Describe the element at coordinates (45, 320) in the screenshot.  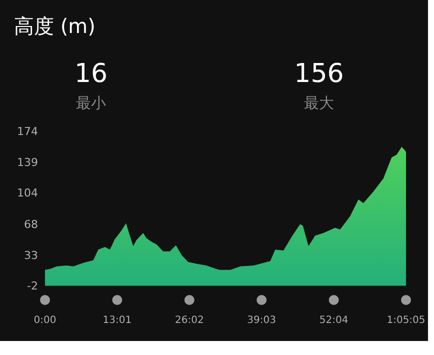
I see `x-tick-label: 0:00` at that location.